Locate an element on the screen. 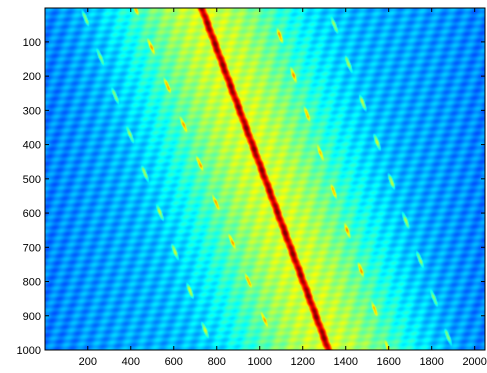 Image resolution: width=487 pixels, height=373 pixels. y-tick-label: 600 is located at coordinates (32, 214).